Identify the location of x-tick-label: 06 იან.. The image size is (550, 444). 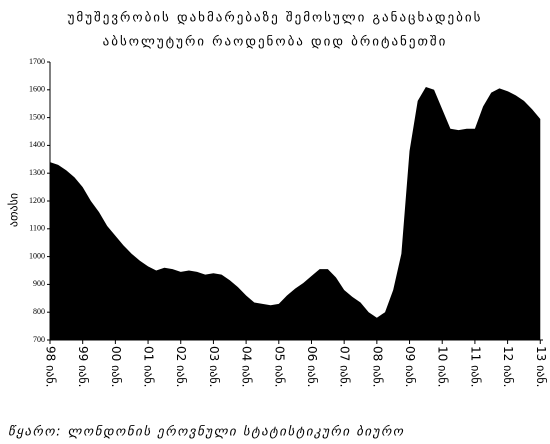
(312, 366).